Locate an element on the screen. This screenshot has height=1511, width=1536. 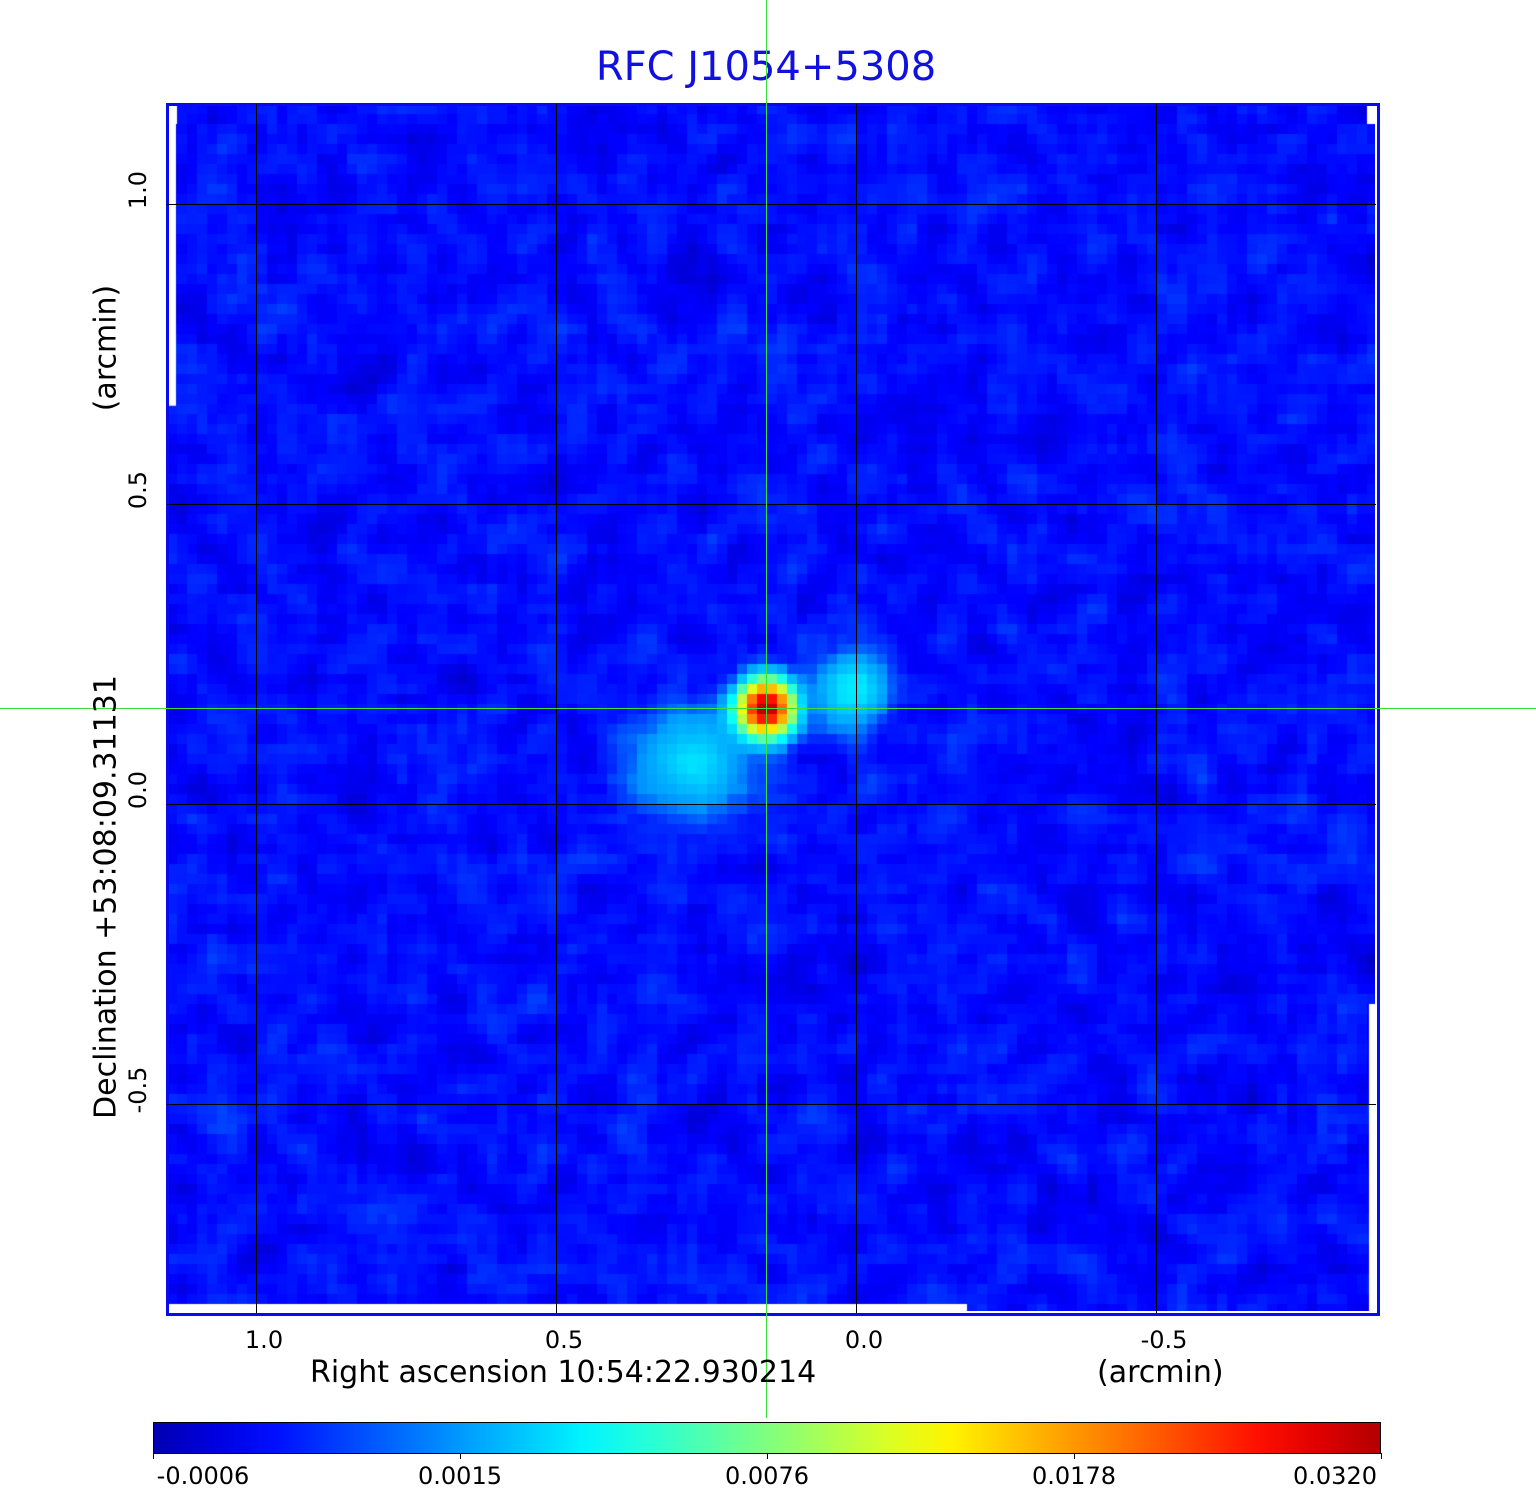
y-axis-unit: (arcmin) is located at coordinates (106, 348).